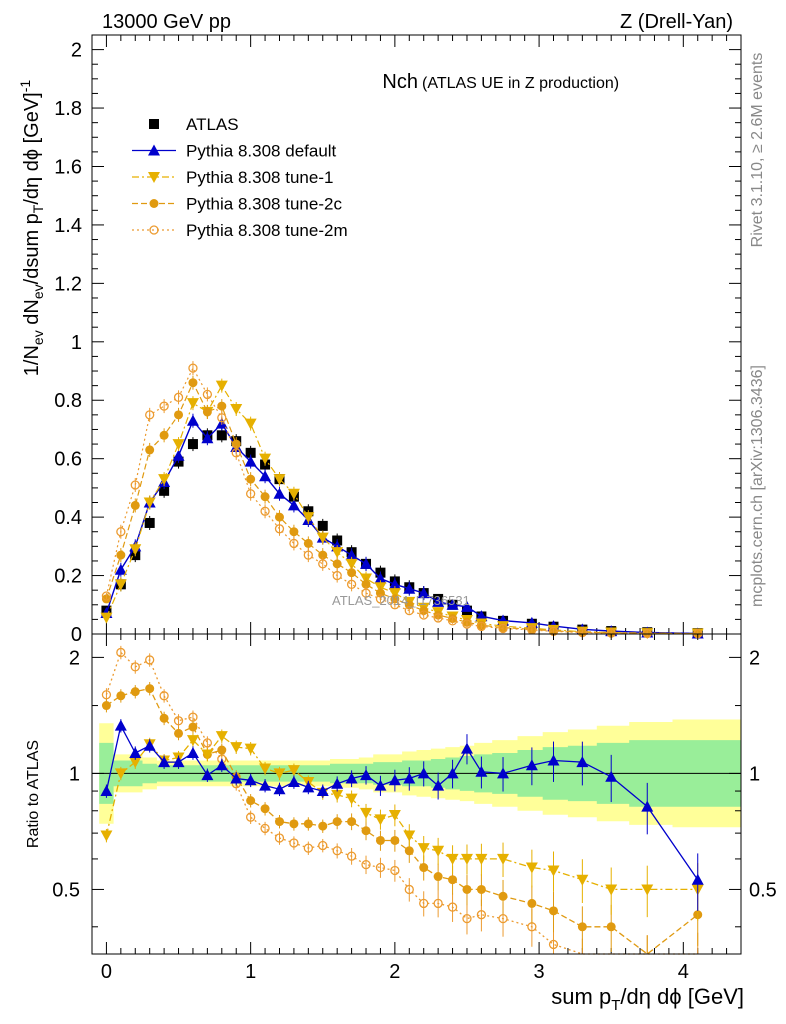 This screenshot has height=1024, width=786. What do you see at coordinates (31, 228) in the screenshot?
I see `main-y-axis-label: 1/Nev dNev/dsum pT/dη dϕ [GeV]-1` at bounding box center [31, 228].